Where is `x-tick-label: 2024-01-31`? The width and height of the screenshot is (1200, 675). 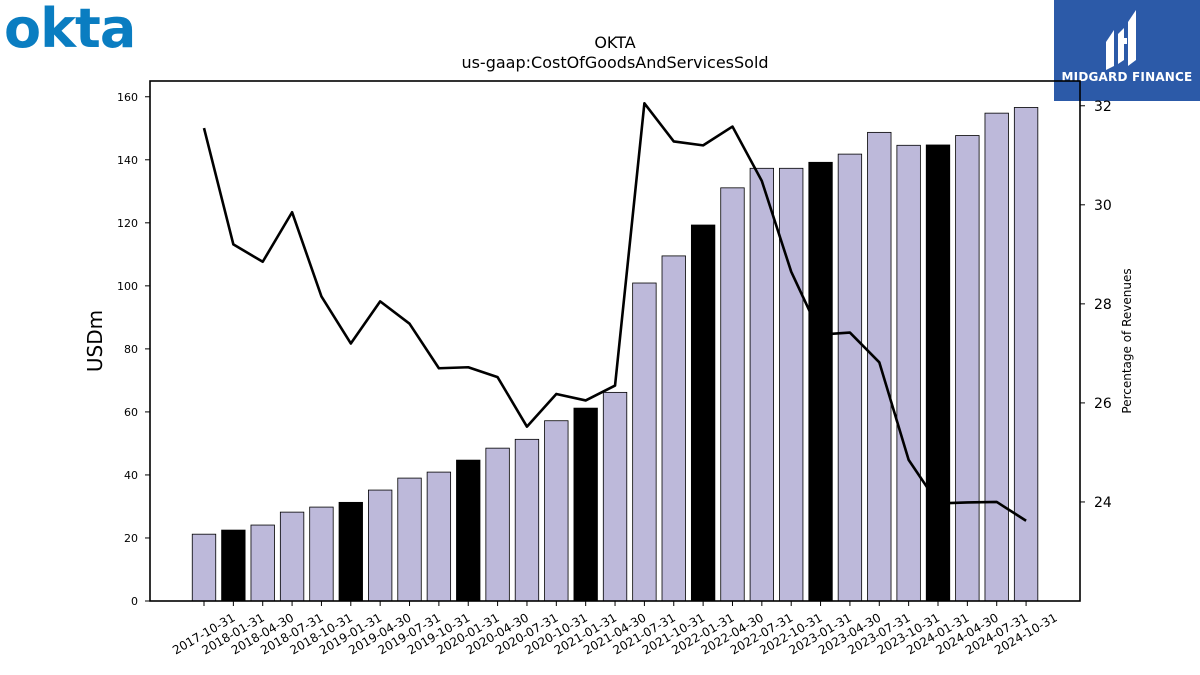
x-tick-label: 2024-01-31 is located at coordinates (937, 633).